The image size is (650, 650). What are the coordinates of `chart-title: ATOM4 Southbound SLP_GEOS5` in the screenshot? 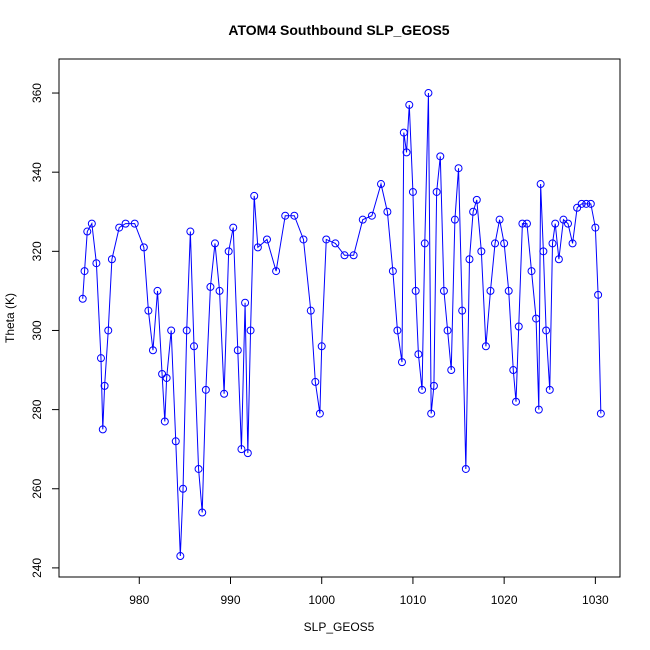 It's located at (338, 30).